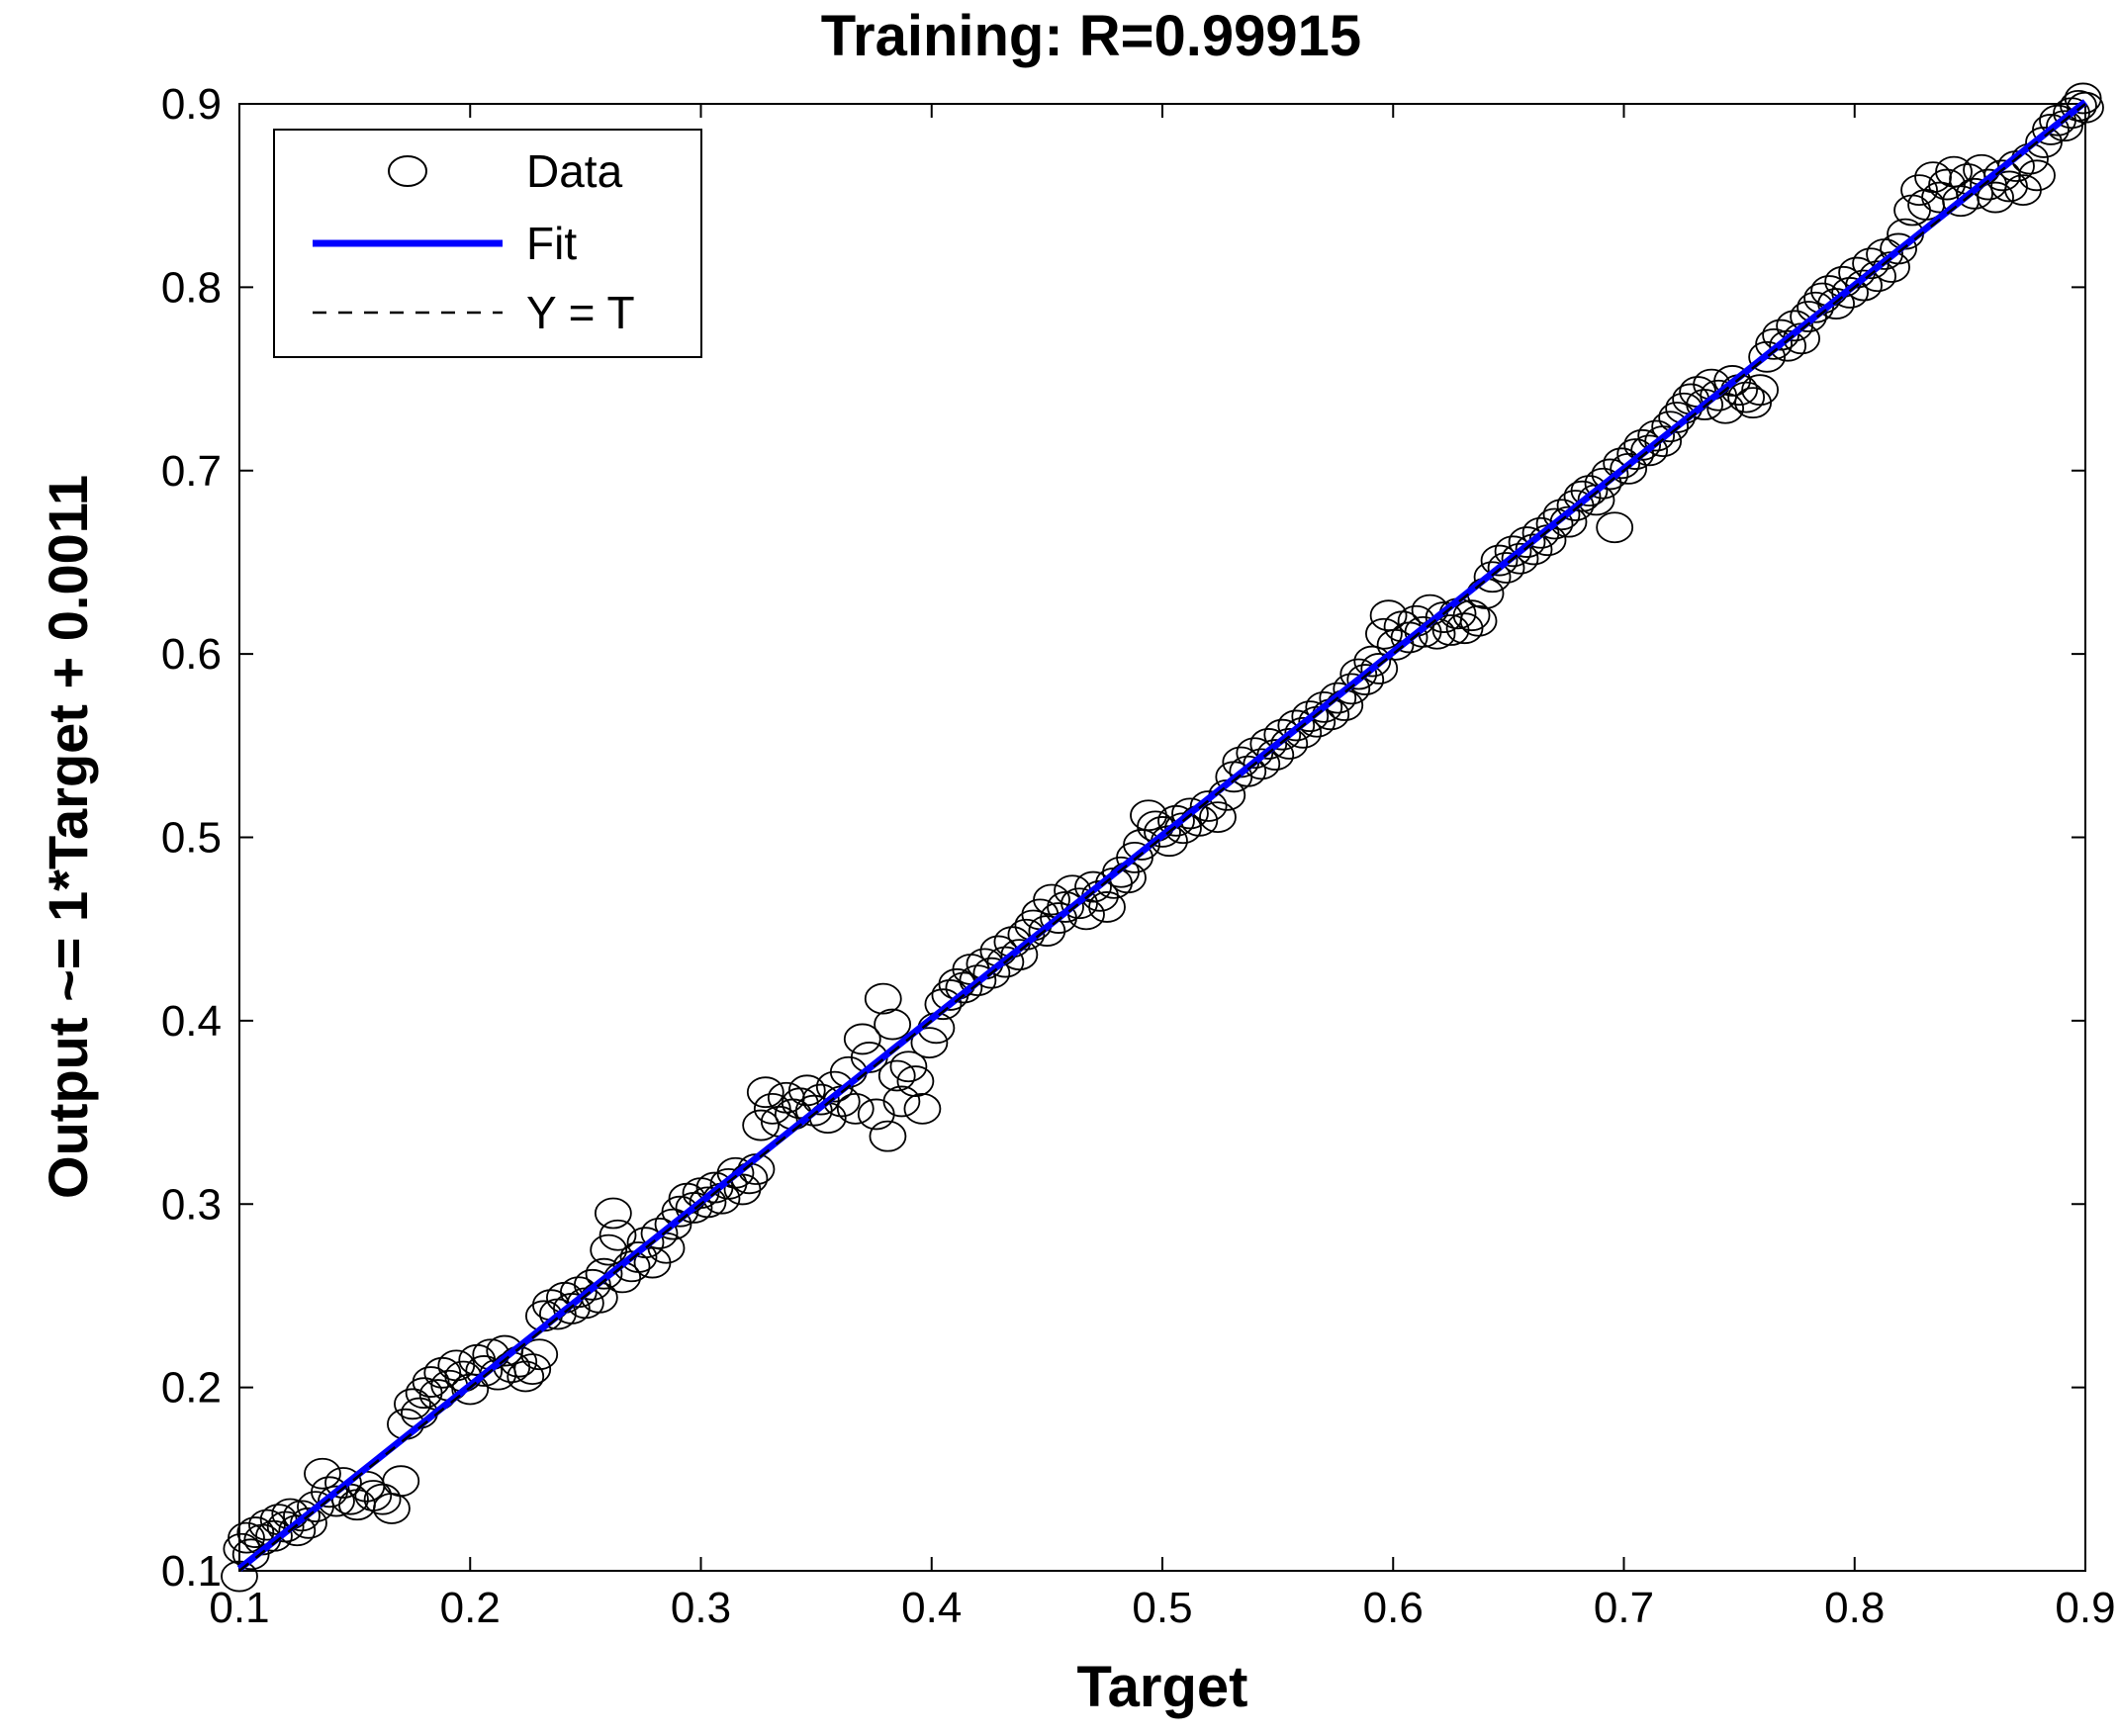 The width and height of the screenshot is (2119, 1736). I want to click on y-tick-label: 0.5, so click(192, 838).